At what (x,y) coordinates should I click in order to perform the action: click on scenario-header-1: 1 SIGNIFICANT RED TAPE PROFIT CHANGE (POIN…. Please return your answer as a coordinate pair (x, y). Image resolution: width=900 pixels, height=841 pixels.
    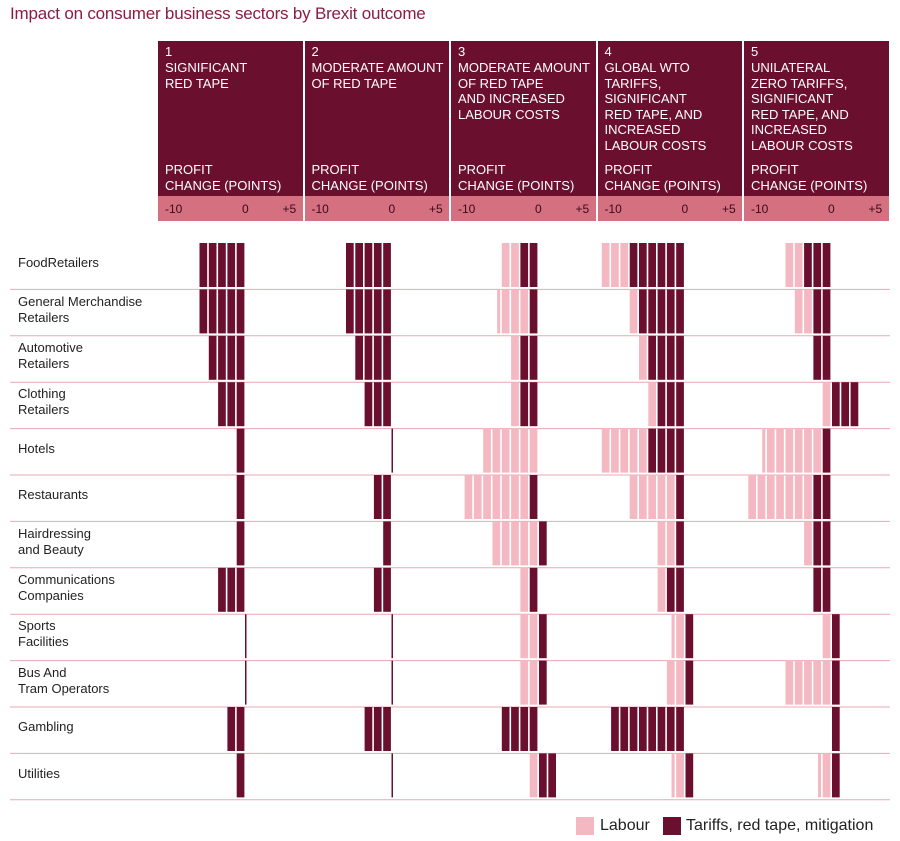
    Looking at the image, I should click on (230, 118).